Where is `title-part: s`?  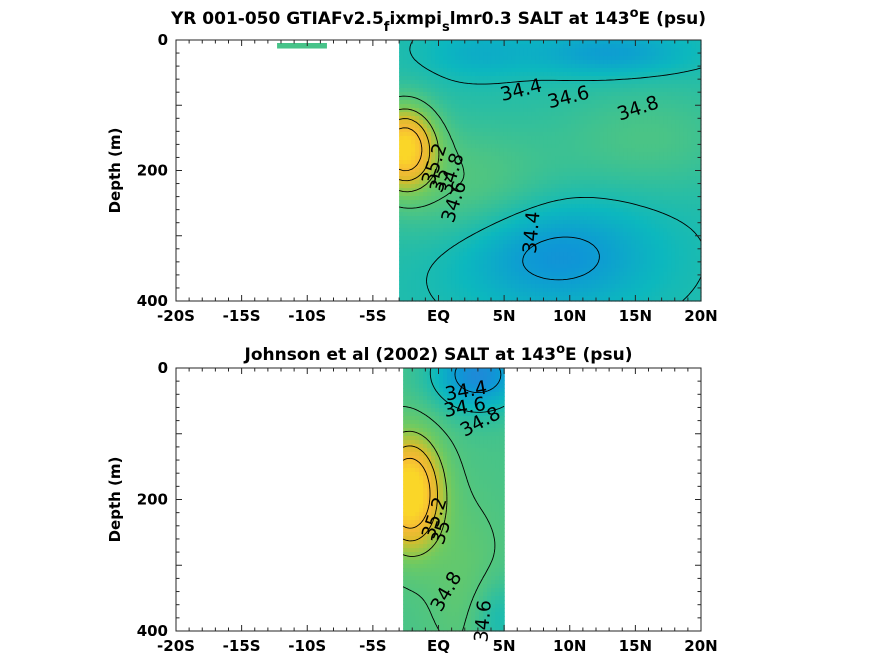 title-part: s is located at coordinates (446, 27).